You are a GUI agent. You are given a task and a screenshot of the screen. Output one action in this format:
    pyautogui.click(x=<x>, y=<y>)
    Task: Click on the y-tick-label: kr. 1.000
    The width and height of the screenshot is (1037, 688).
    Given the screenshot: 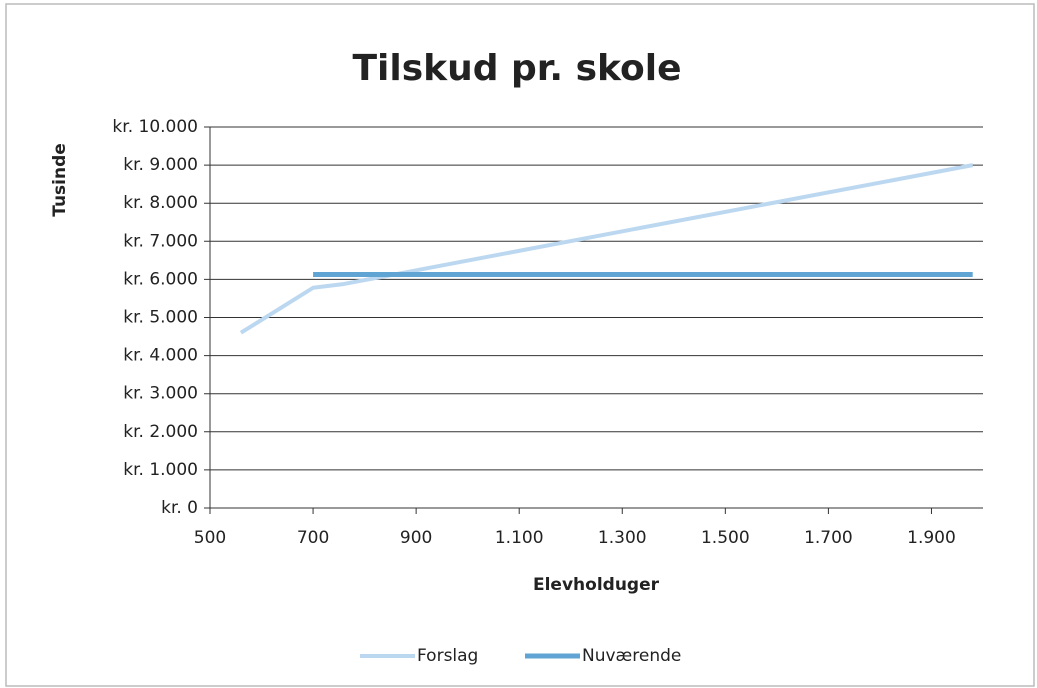 What is the action you would take?
    pyautogui.click(x=160, y=470)
    